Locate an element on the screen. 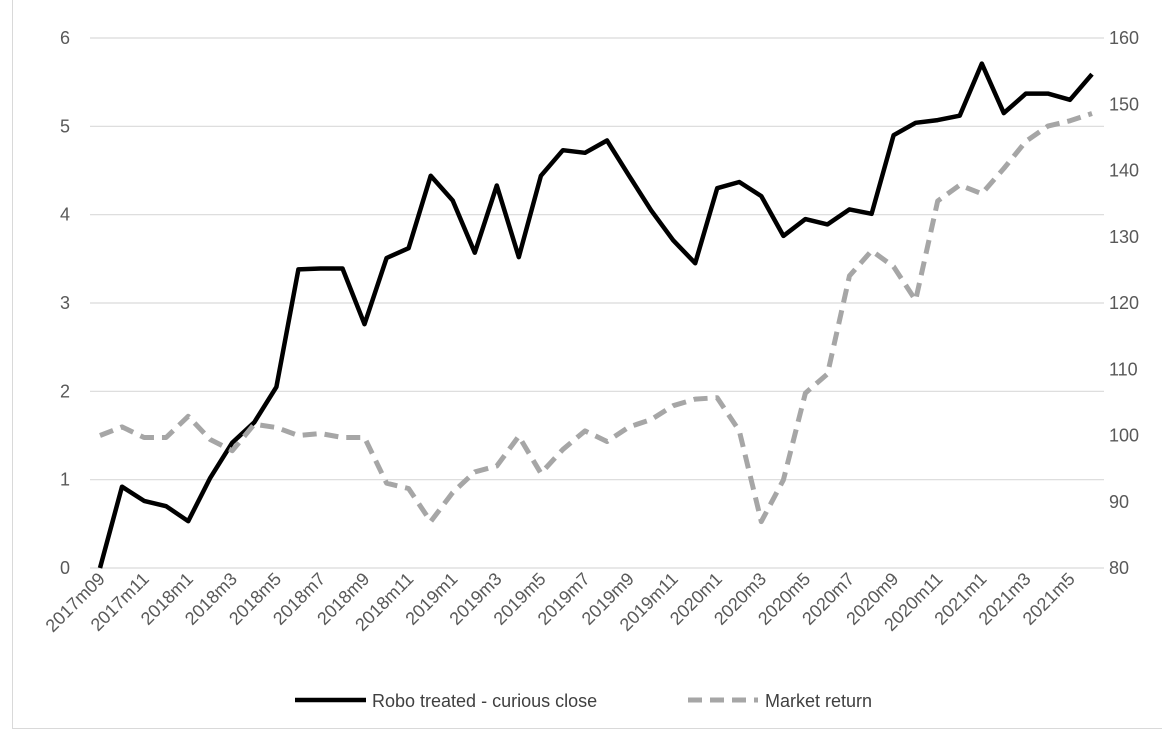  y-tick-label-left: 4 is located at coordinates (65, 215).